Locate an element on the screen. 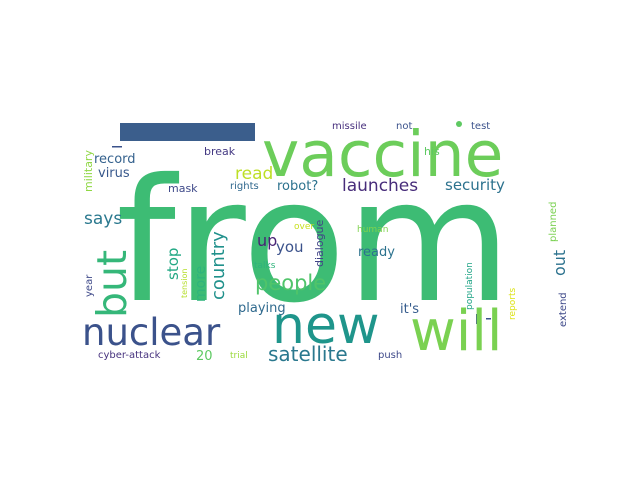  word-dialogue: dialogue is located at coordinates (319, 243).